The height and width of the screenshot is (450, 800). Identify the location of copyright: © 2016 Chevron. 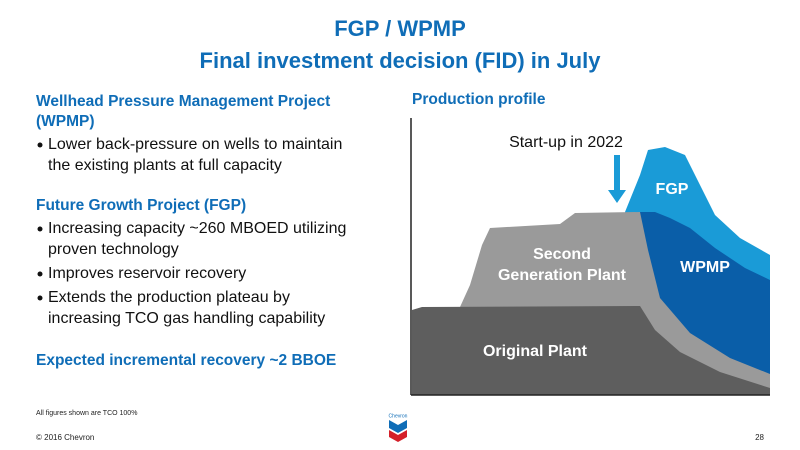
(65, 437).